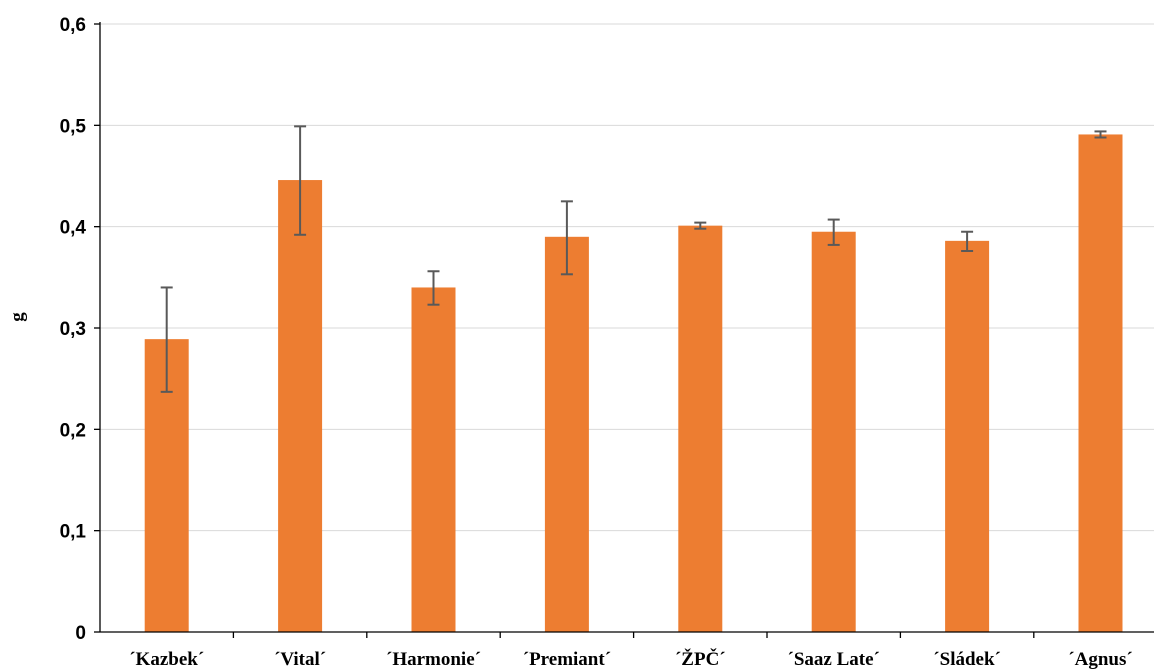 The height and width of the screenshot is (669, 1154). What do you see at coordinates (834, 659) in the screenshot?
I see `x-tick-label: ´Saaz Late´` at bounding box center [834, 659].